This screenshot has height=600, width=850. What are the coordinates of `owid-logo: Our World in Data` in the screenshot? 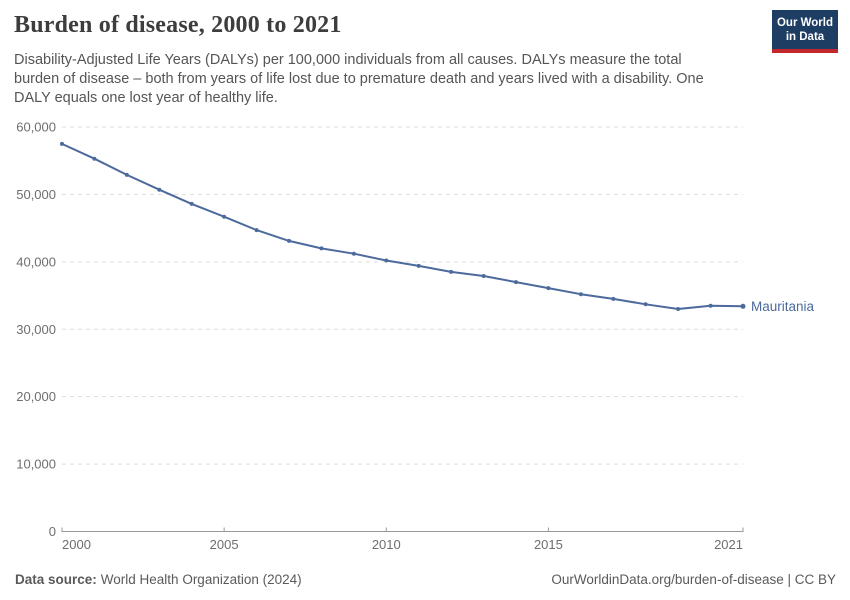 It's located at (805, 31).